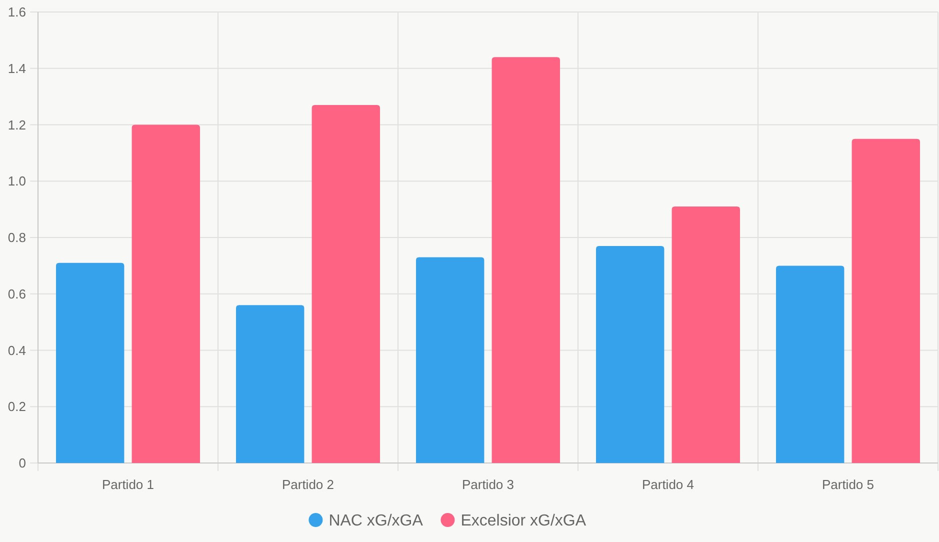  Describe the element at coordinates (523, 521) in the screenshot. I see `legend-label: Excelsior xG/xGA` at that location.